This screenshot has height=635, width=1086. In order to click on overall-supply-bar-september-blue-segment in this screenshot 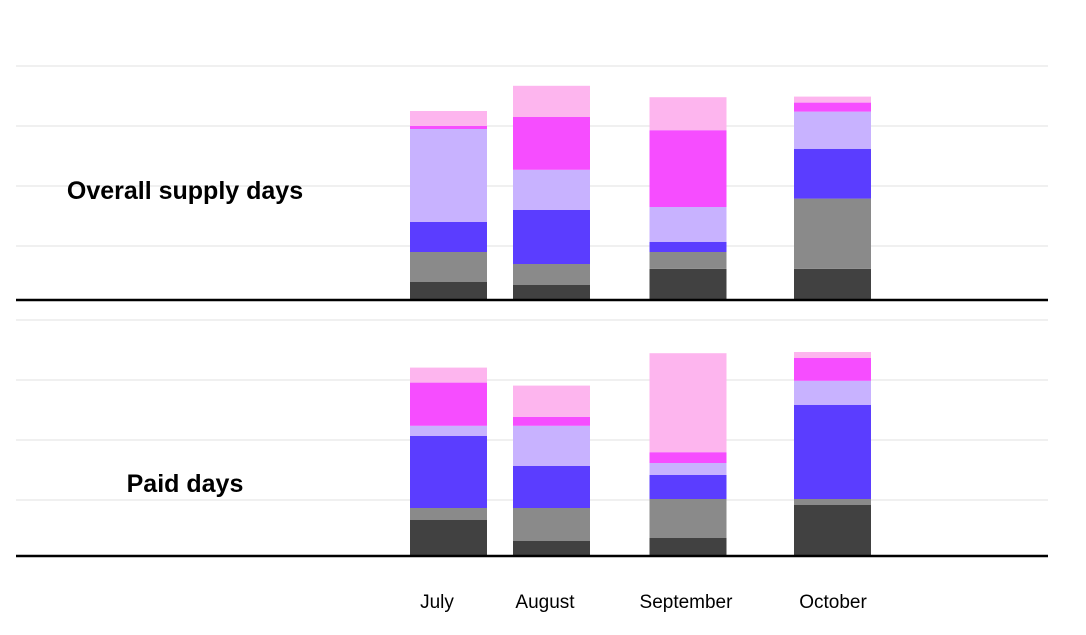, I will do `click(688, 246)`.